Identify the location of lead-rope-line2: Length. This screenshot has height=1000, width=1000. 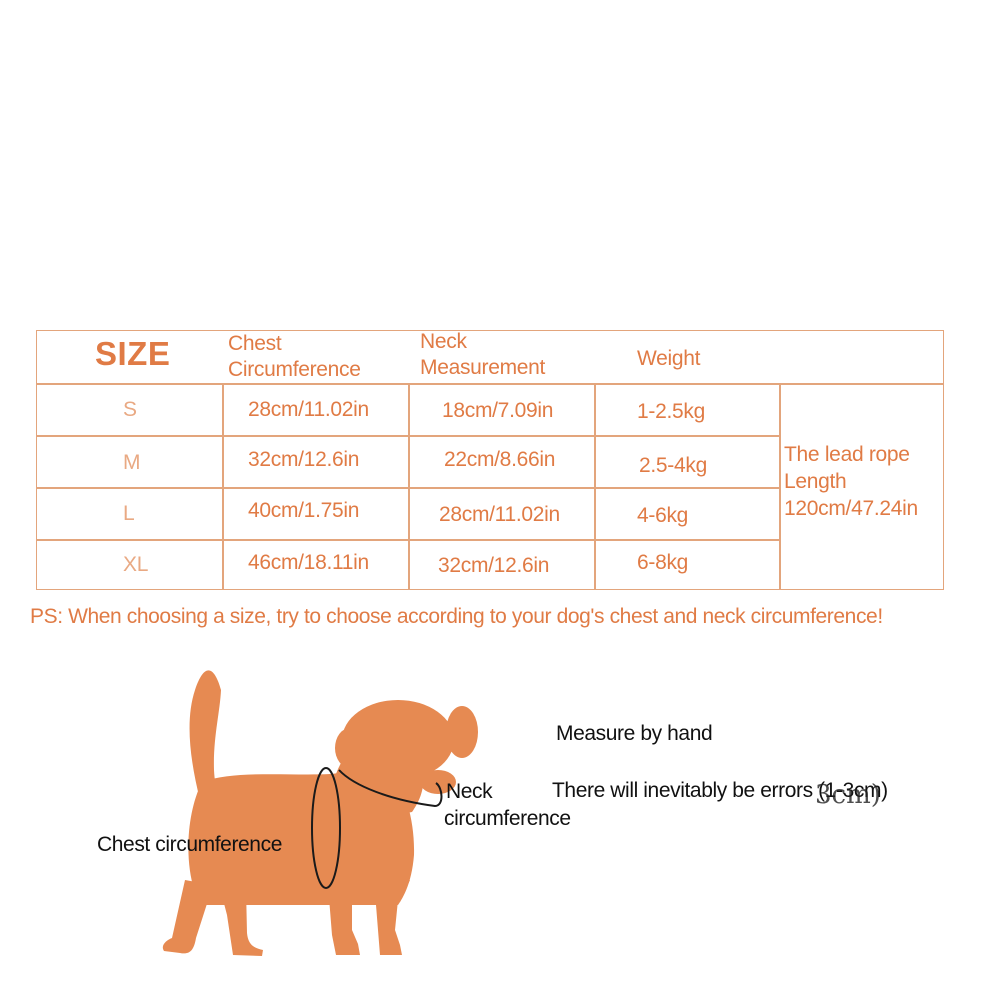
(815, 481).